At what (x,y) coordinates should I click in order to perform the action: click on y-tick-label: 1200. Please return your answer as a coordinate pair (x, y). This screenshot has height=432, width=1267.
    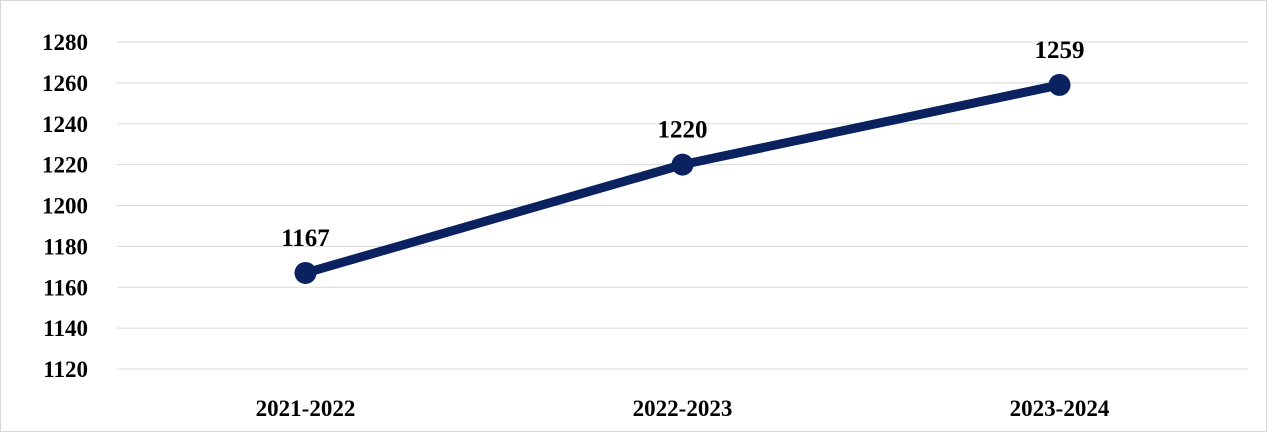
    Looking at the image, I should click on (65, 206).